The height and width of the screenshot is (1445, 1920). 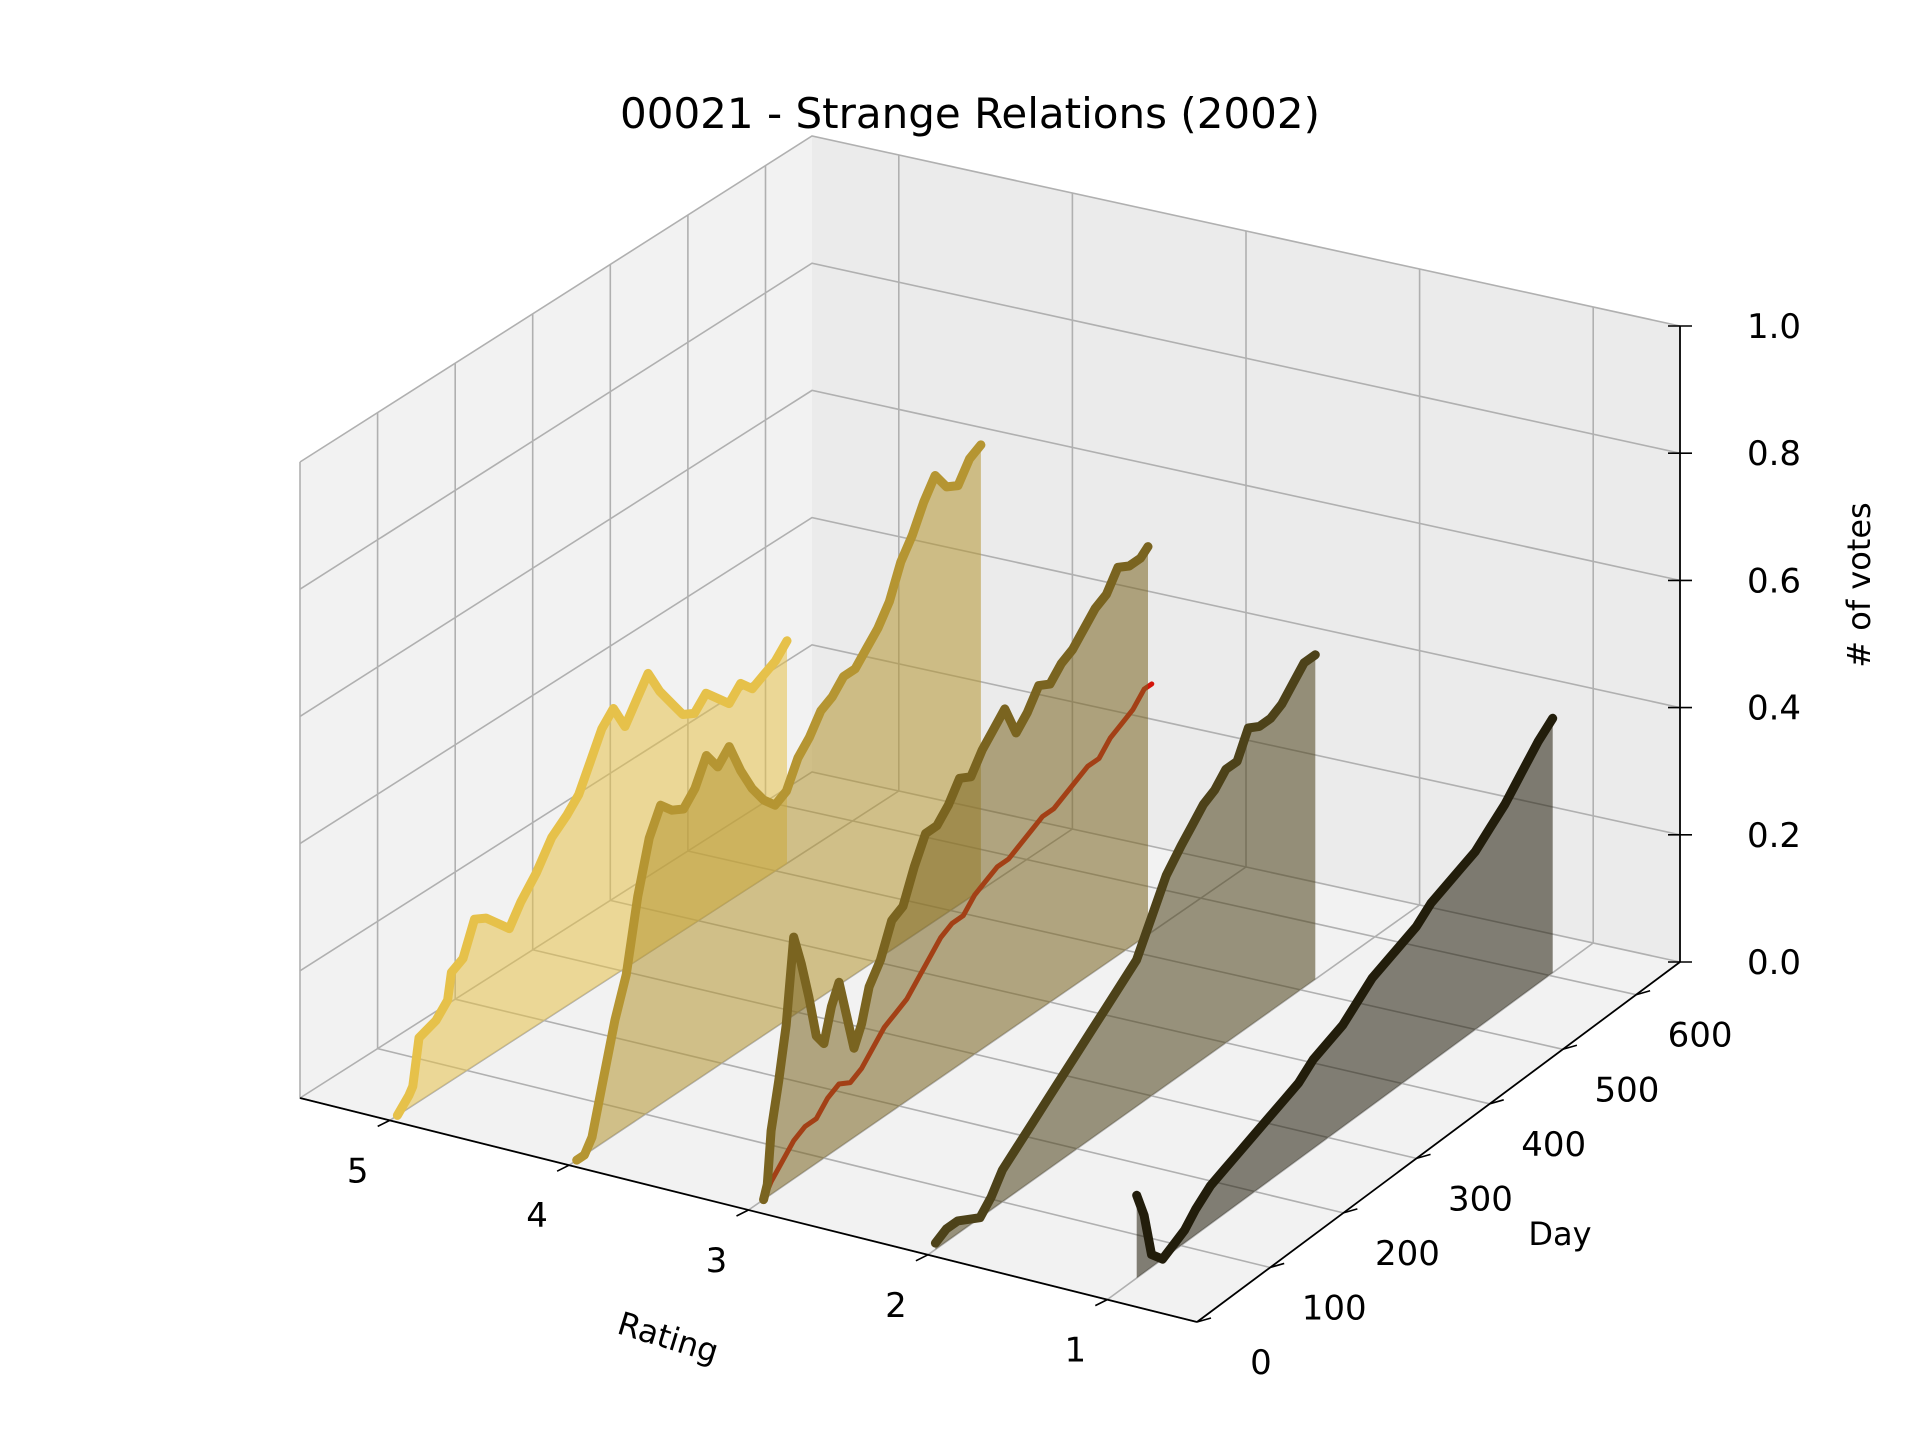 I want to click on x-tick-label: 2, so click(x=896, y=1306).